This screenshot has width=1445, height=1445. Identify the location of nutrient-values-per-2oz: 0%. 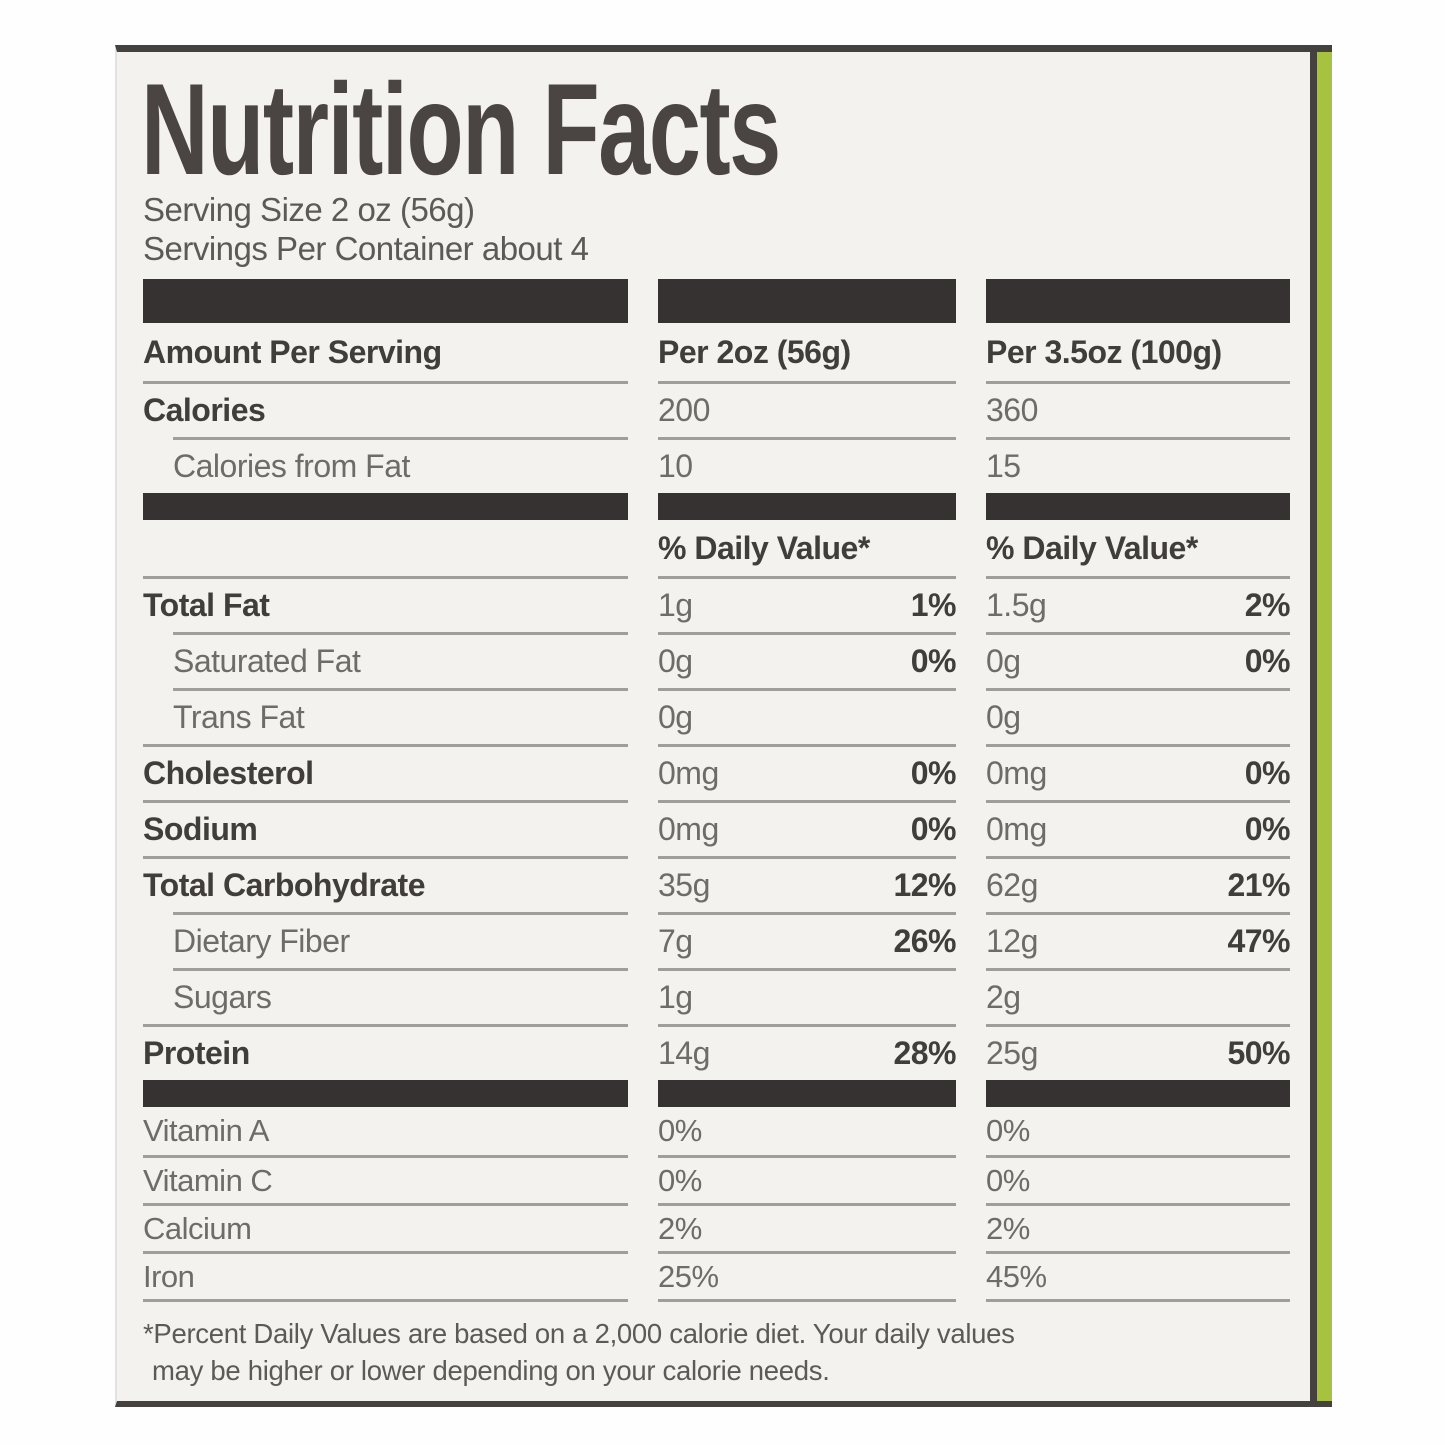
(807, 1131).